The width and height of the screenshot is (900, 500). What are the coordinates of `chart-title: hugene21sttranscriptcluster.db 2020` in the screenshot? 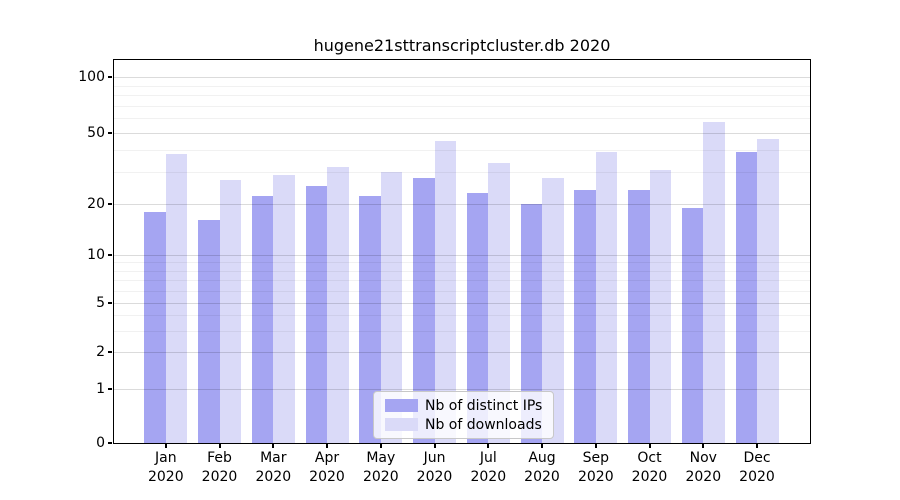 It's located at (462, 45).